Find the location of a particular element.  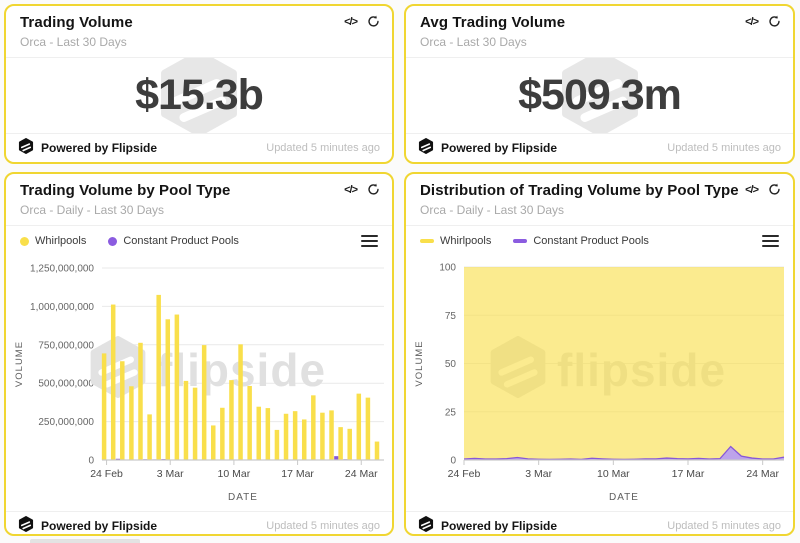

stat-body: $509.3m is located at coordinates (599, 95).